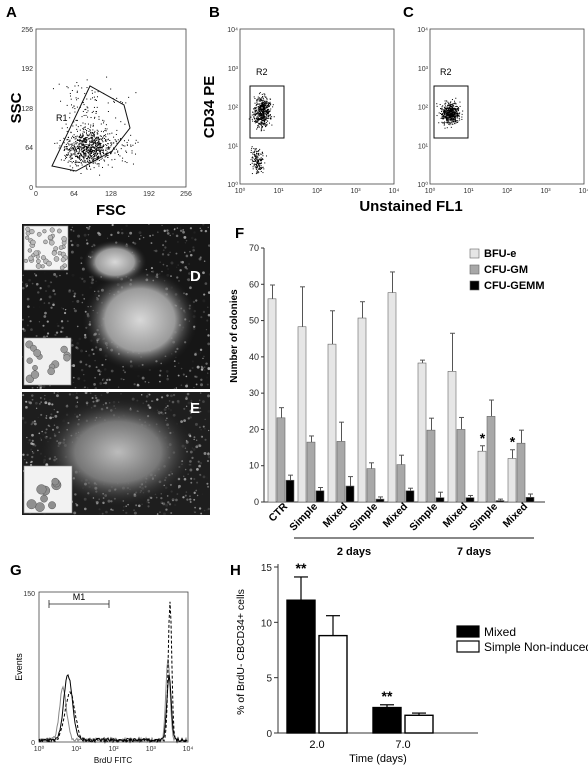  I want to click on f-legend-label: CFU-GM, so click(506, 270).